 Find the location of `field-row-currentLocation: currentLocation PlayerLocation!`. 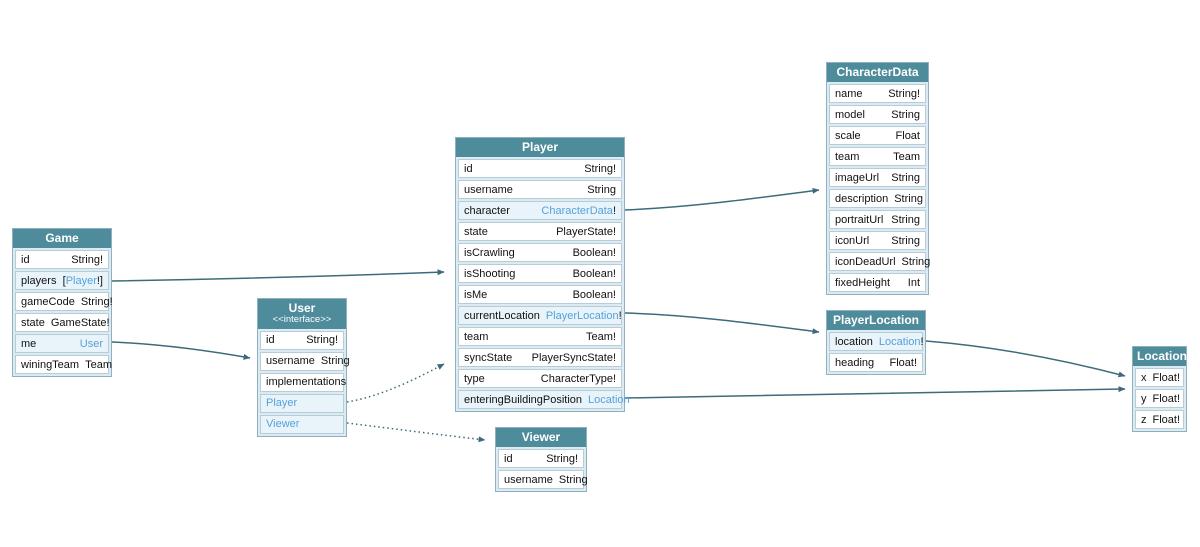

field-row-currentLocation: currentLocation PlayerLocation! is located at coordinates (540, 316).